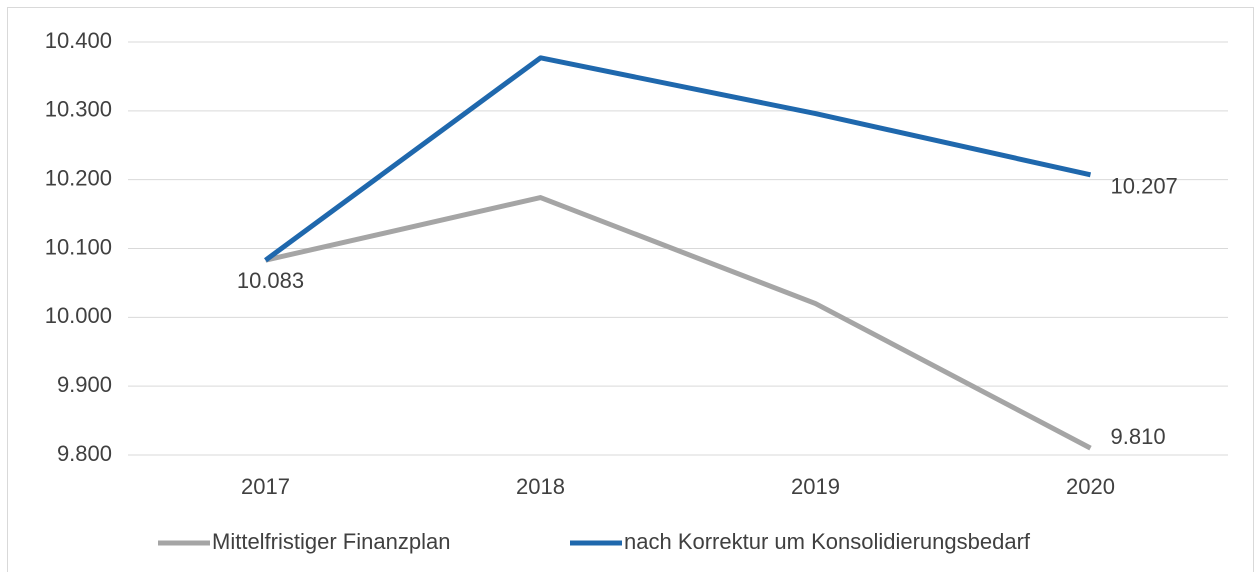  I want to click on legend-label: nach Korrektur um Konsolidierungsbedarf, so click(827, 541).